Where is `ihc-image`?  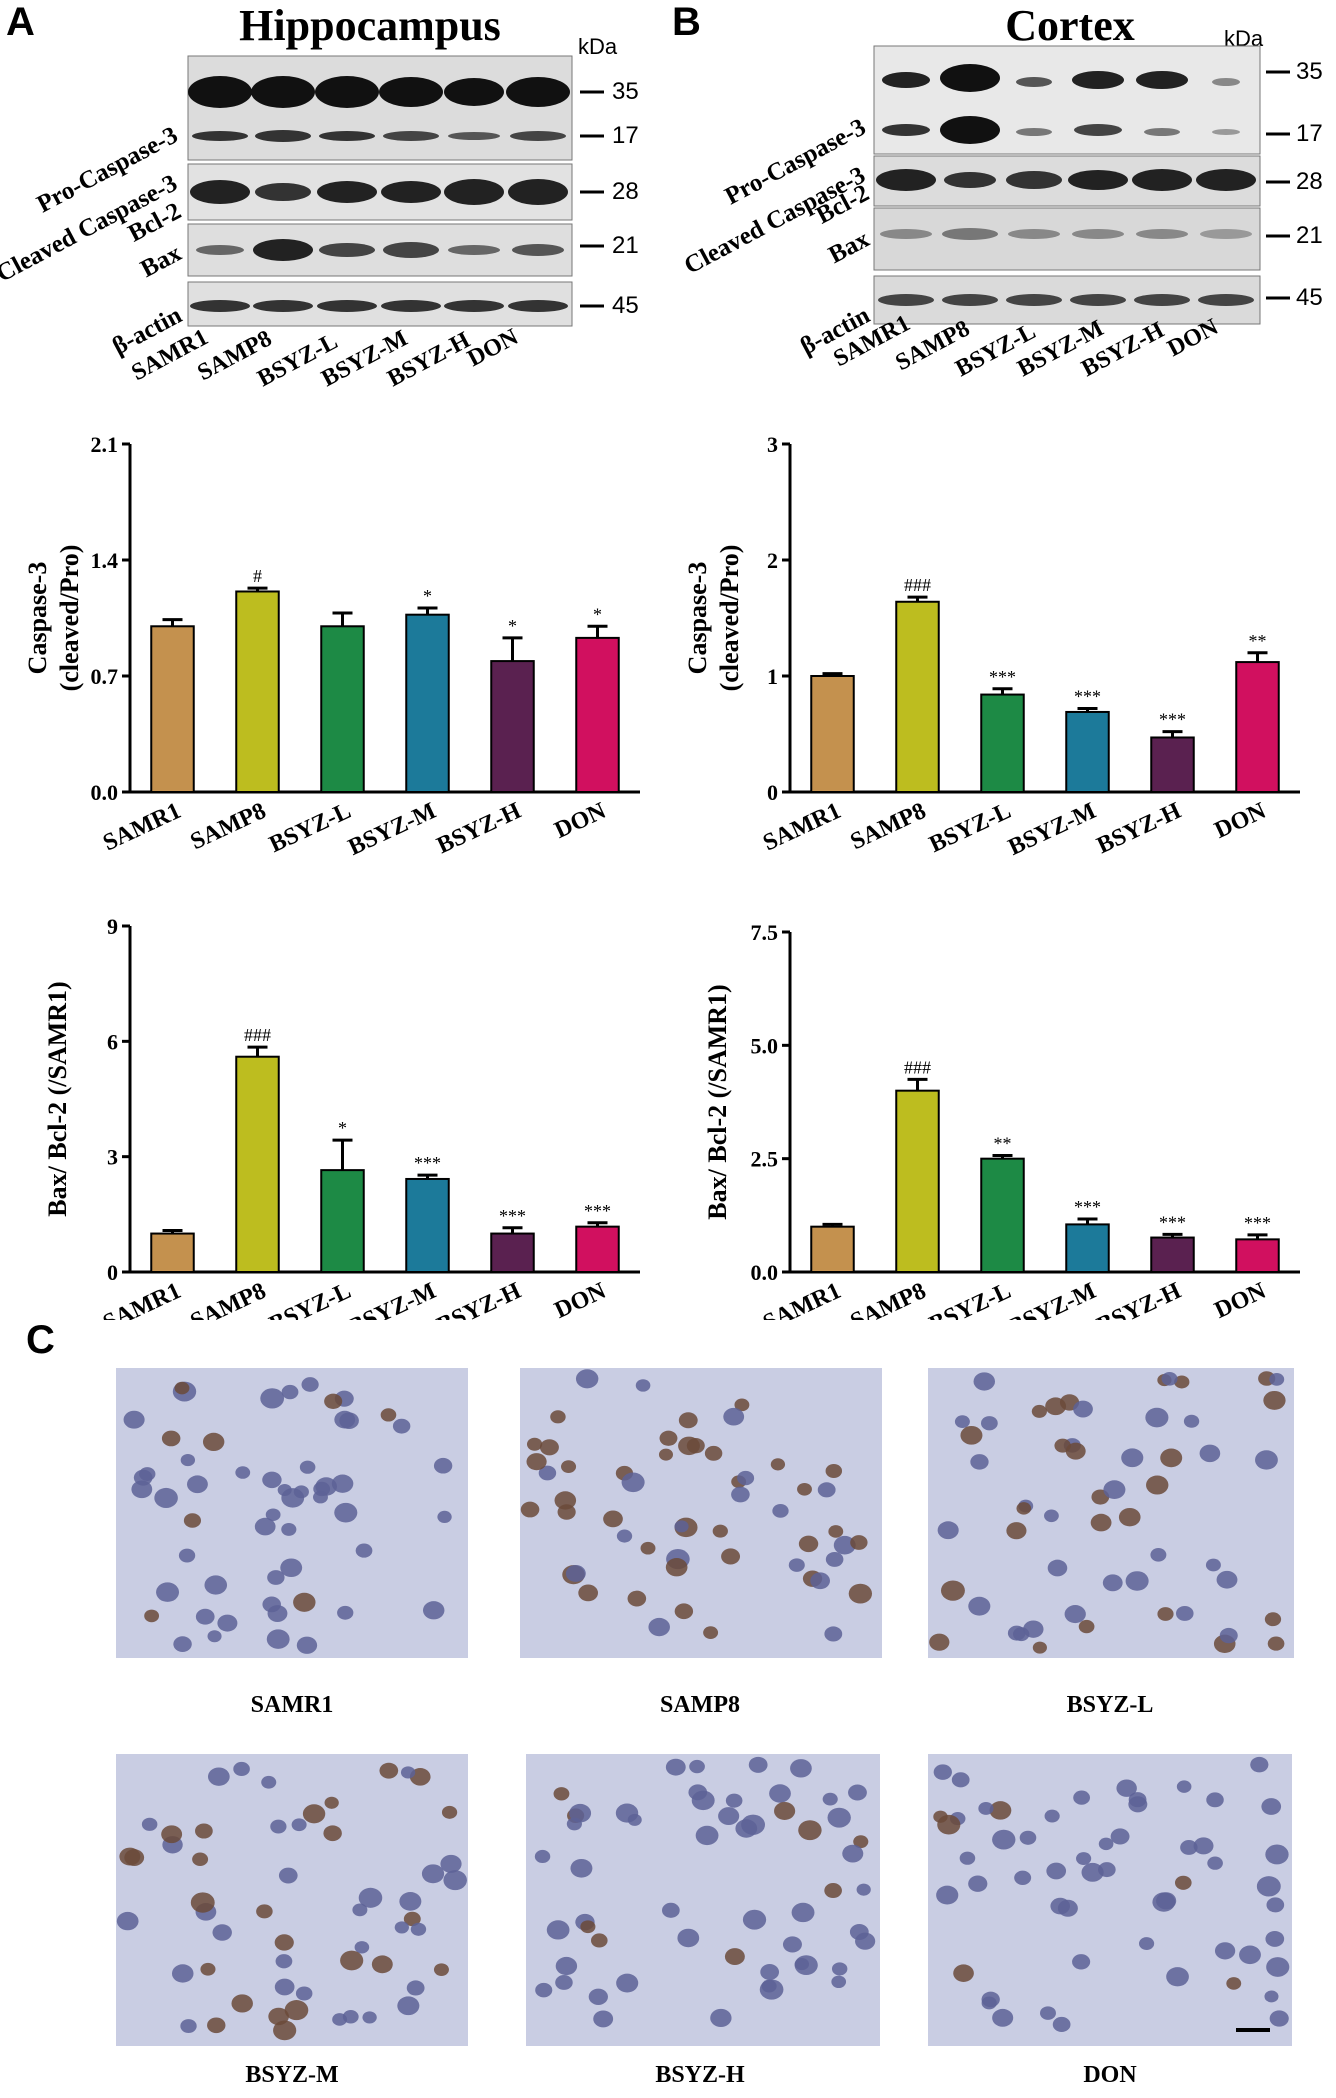
ihc-image is located at coordinates (701, 1513).